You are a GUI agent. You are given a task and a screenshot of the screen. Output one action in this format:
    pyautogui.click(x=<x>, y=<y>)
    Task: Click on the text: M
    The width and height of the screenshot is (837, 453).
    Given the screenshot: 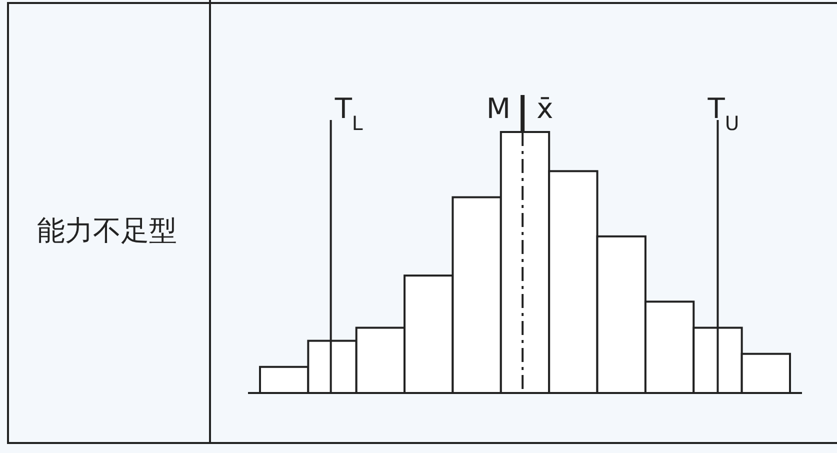 What is the action you would take?
    pyautogui.click(x=498, y=108)
    